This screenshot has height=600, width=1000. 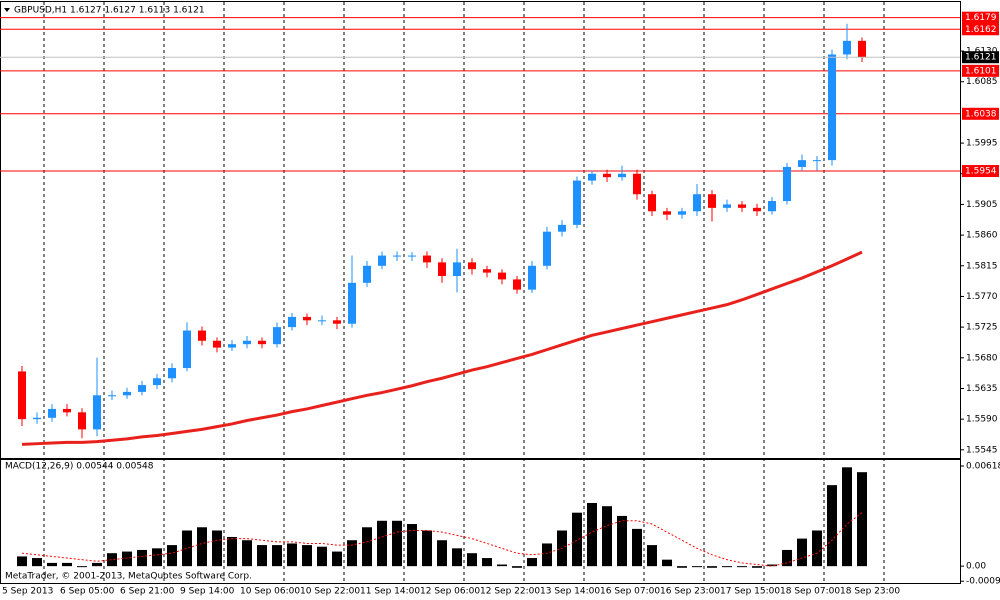 What do you see at coordinates (981, 30) in the screenshot?
I see `level-label: 1.6162` at bounding box center [981, 30].